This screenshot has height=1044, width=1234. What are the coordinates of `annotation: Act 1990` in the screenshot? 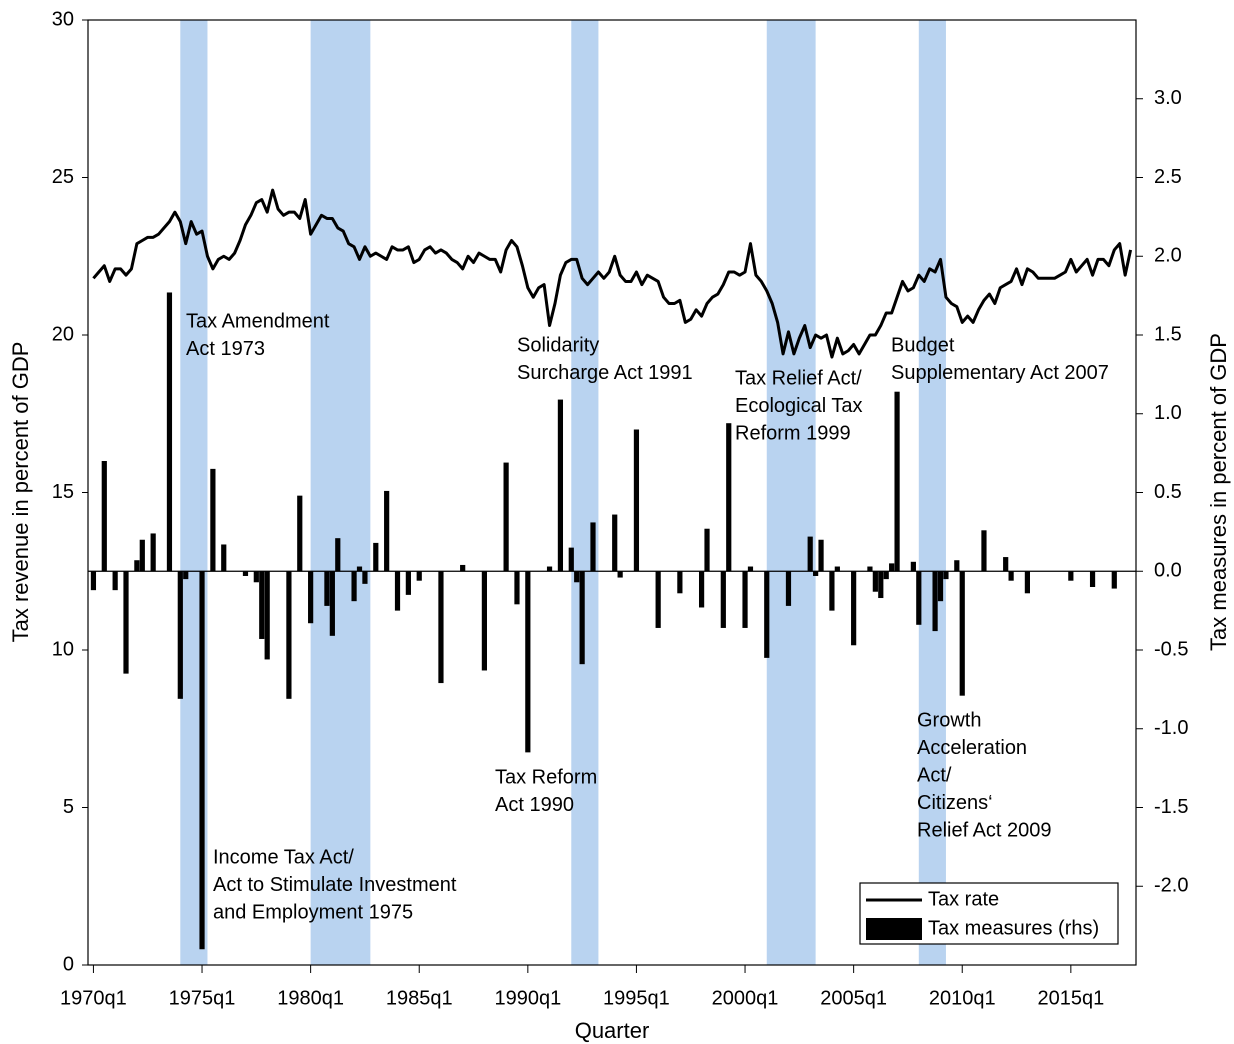 It's located at (534, 805).